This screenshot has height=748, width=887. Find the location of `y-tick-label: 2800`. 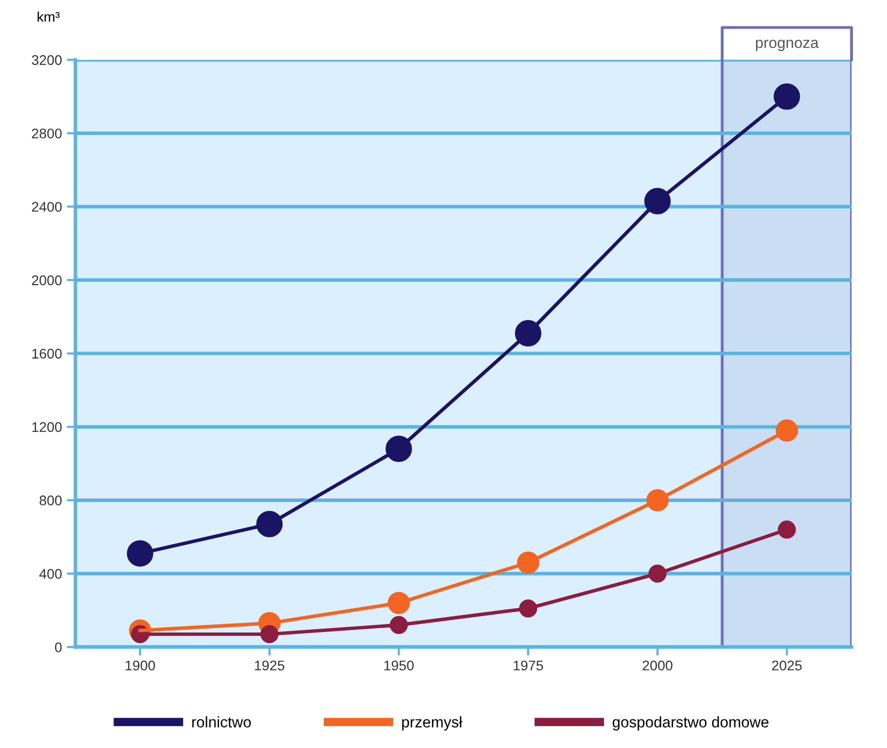

y-tick-label: 2800 is located at coordinates (47, 133).